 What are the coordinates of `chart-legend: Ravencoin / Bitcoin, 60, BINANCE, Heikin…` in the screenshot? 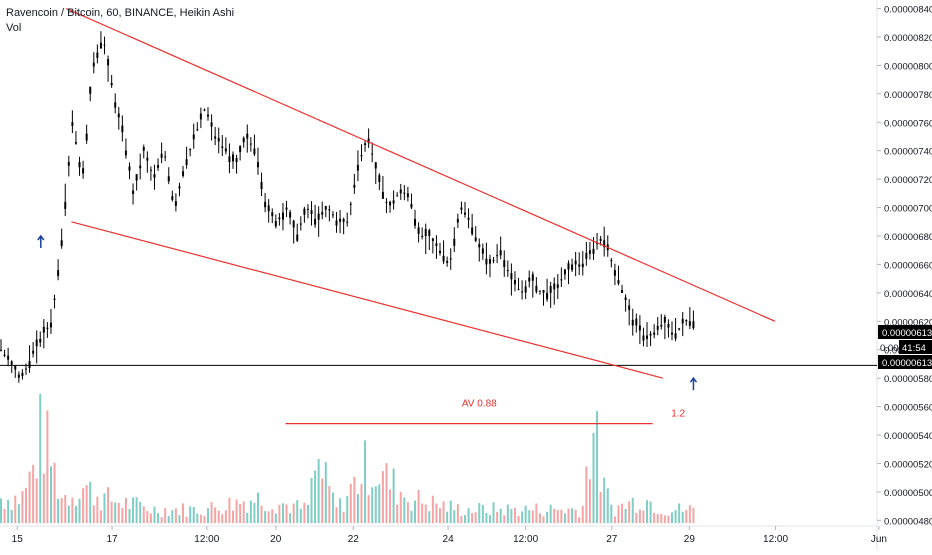 It's located at (120, 21).